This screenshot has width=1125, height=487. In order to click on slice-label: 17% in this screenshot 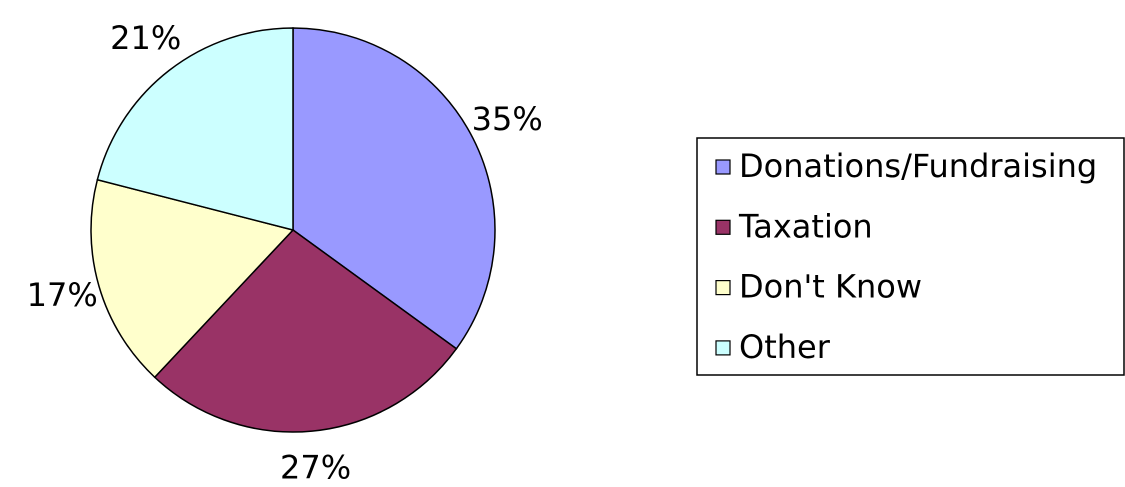, I will do `click(62, 295)`.